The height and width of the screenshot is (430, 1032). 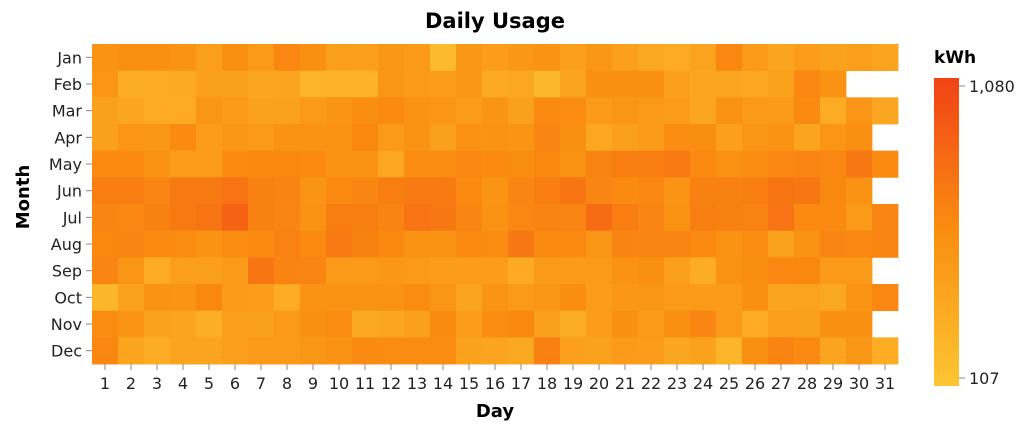 I want to click on y-tick-label: Jun, so click(x=69, y=191).